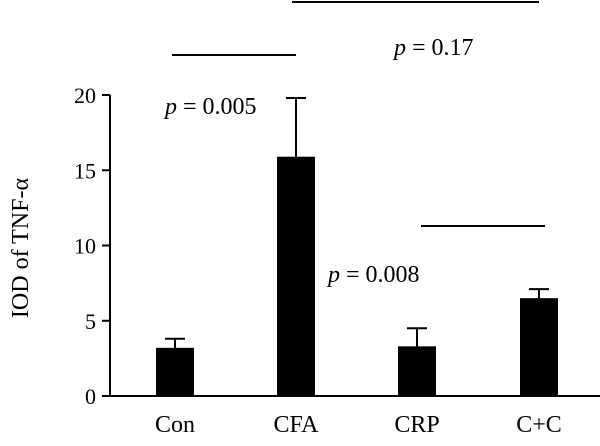  What do you see at coordinates (296, 276) in the screenshot?
I see `bar-cfa` at bounding box center [296, 276].